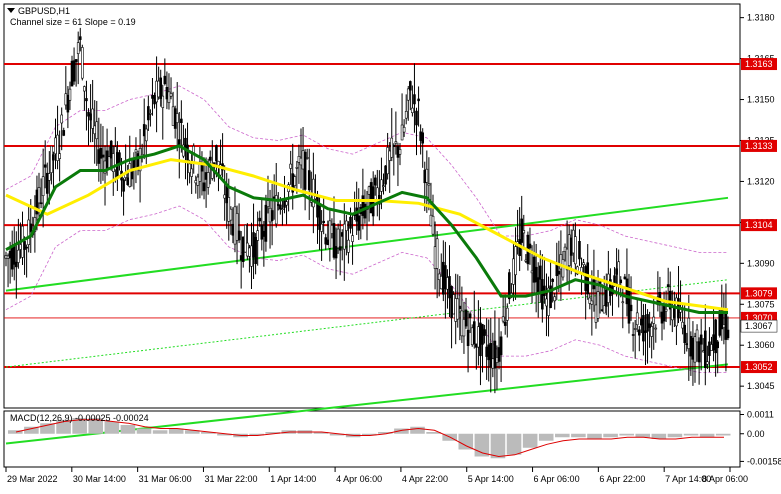 The image size is (781, 494). What do you see at coordinates (759, 145) in the screenshot?
I see `level-label-box` at bounding box center [759, 145].